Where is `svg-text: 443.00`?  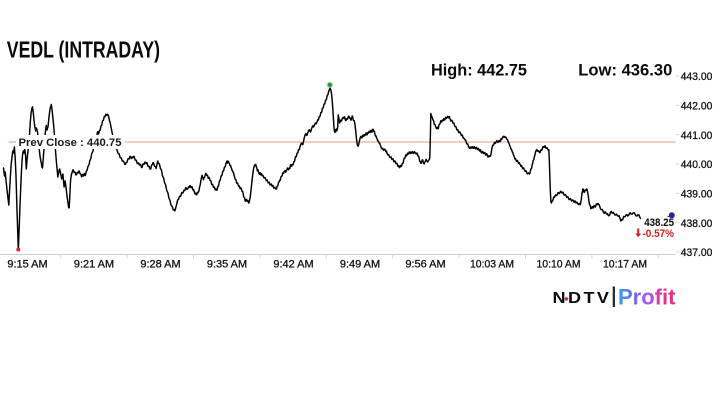 svg-text: 443.00 is located at coordinates (697, 77).